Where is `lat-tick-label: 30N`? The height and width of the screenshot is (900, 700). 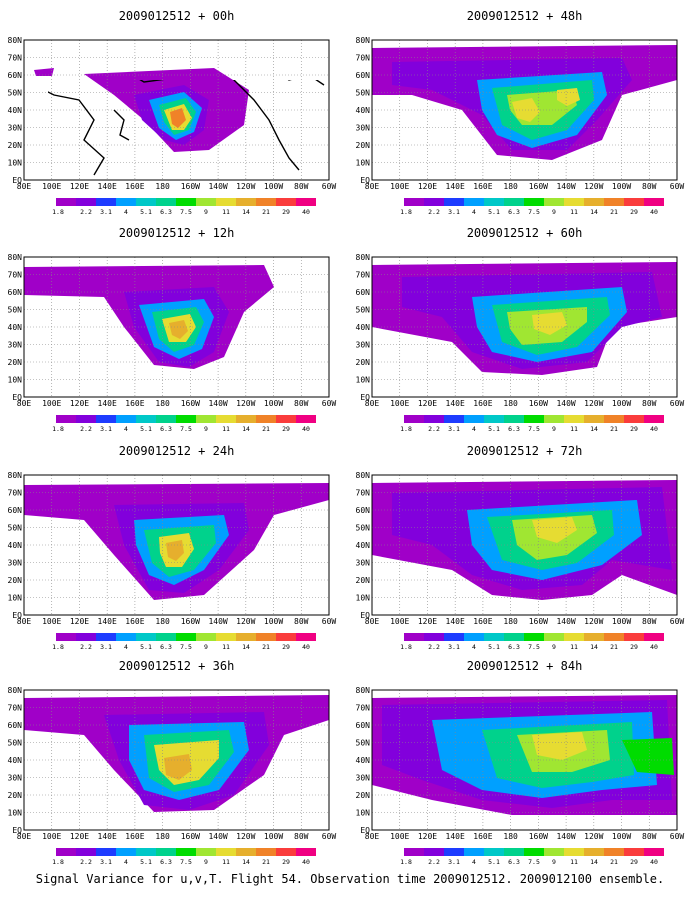 lat-tick-label: 30N is located at coordinates (363, 563).